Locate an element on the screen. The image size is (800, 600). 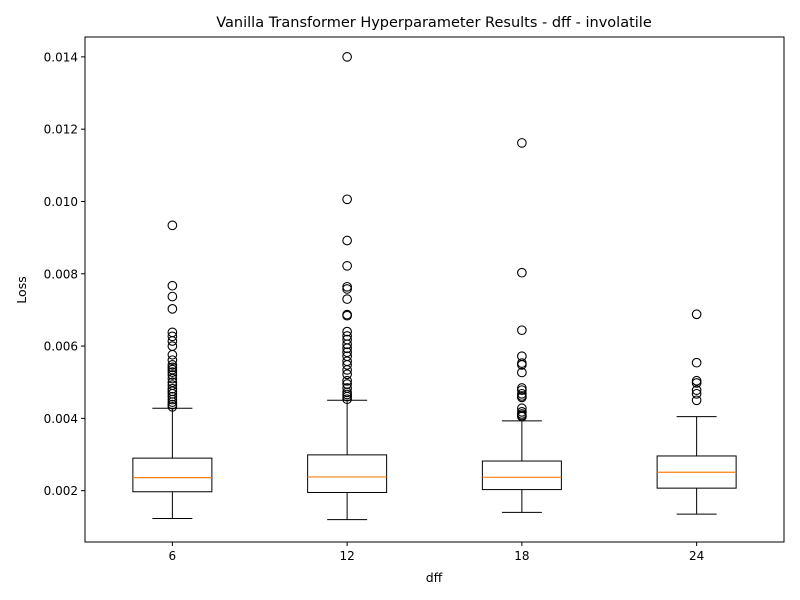
y-tick-label: 0.002 is located at coordinates (61, 491).